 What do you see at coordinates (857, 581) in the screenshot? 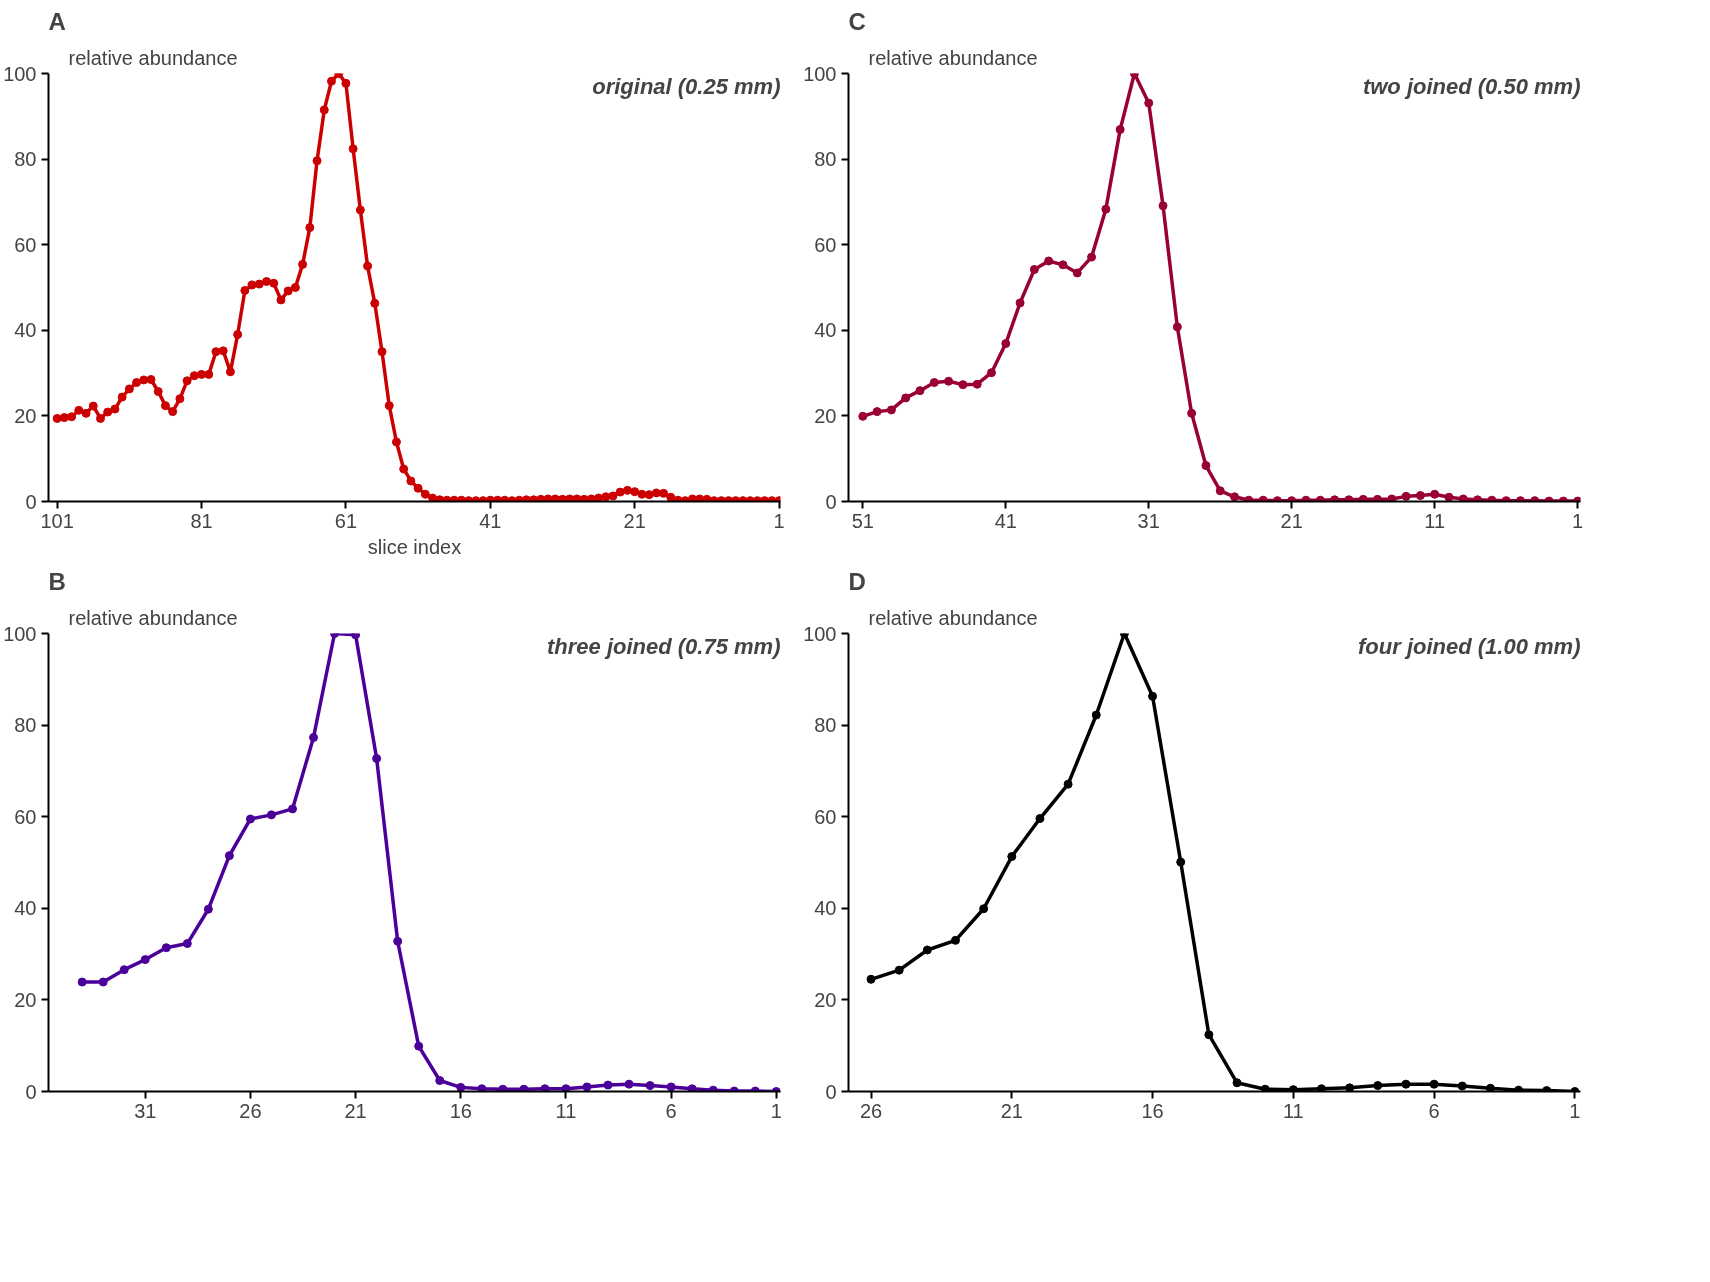
I see `chart-title: D` at bounding box center [857, 581].